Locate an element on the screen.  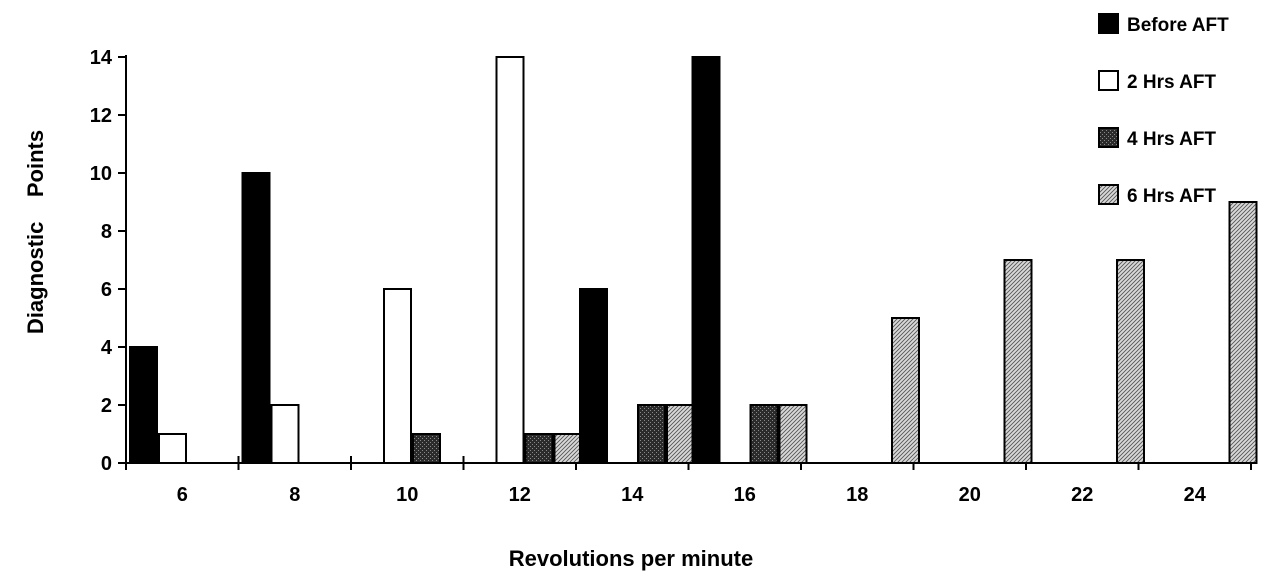
y-tick-label: 4 is located at coordinates (107, 348).